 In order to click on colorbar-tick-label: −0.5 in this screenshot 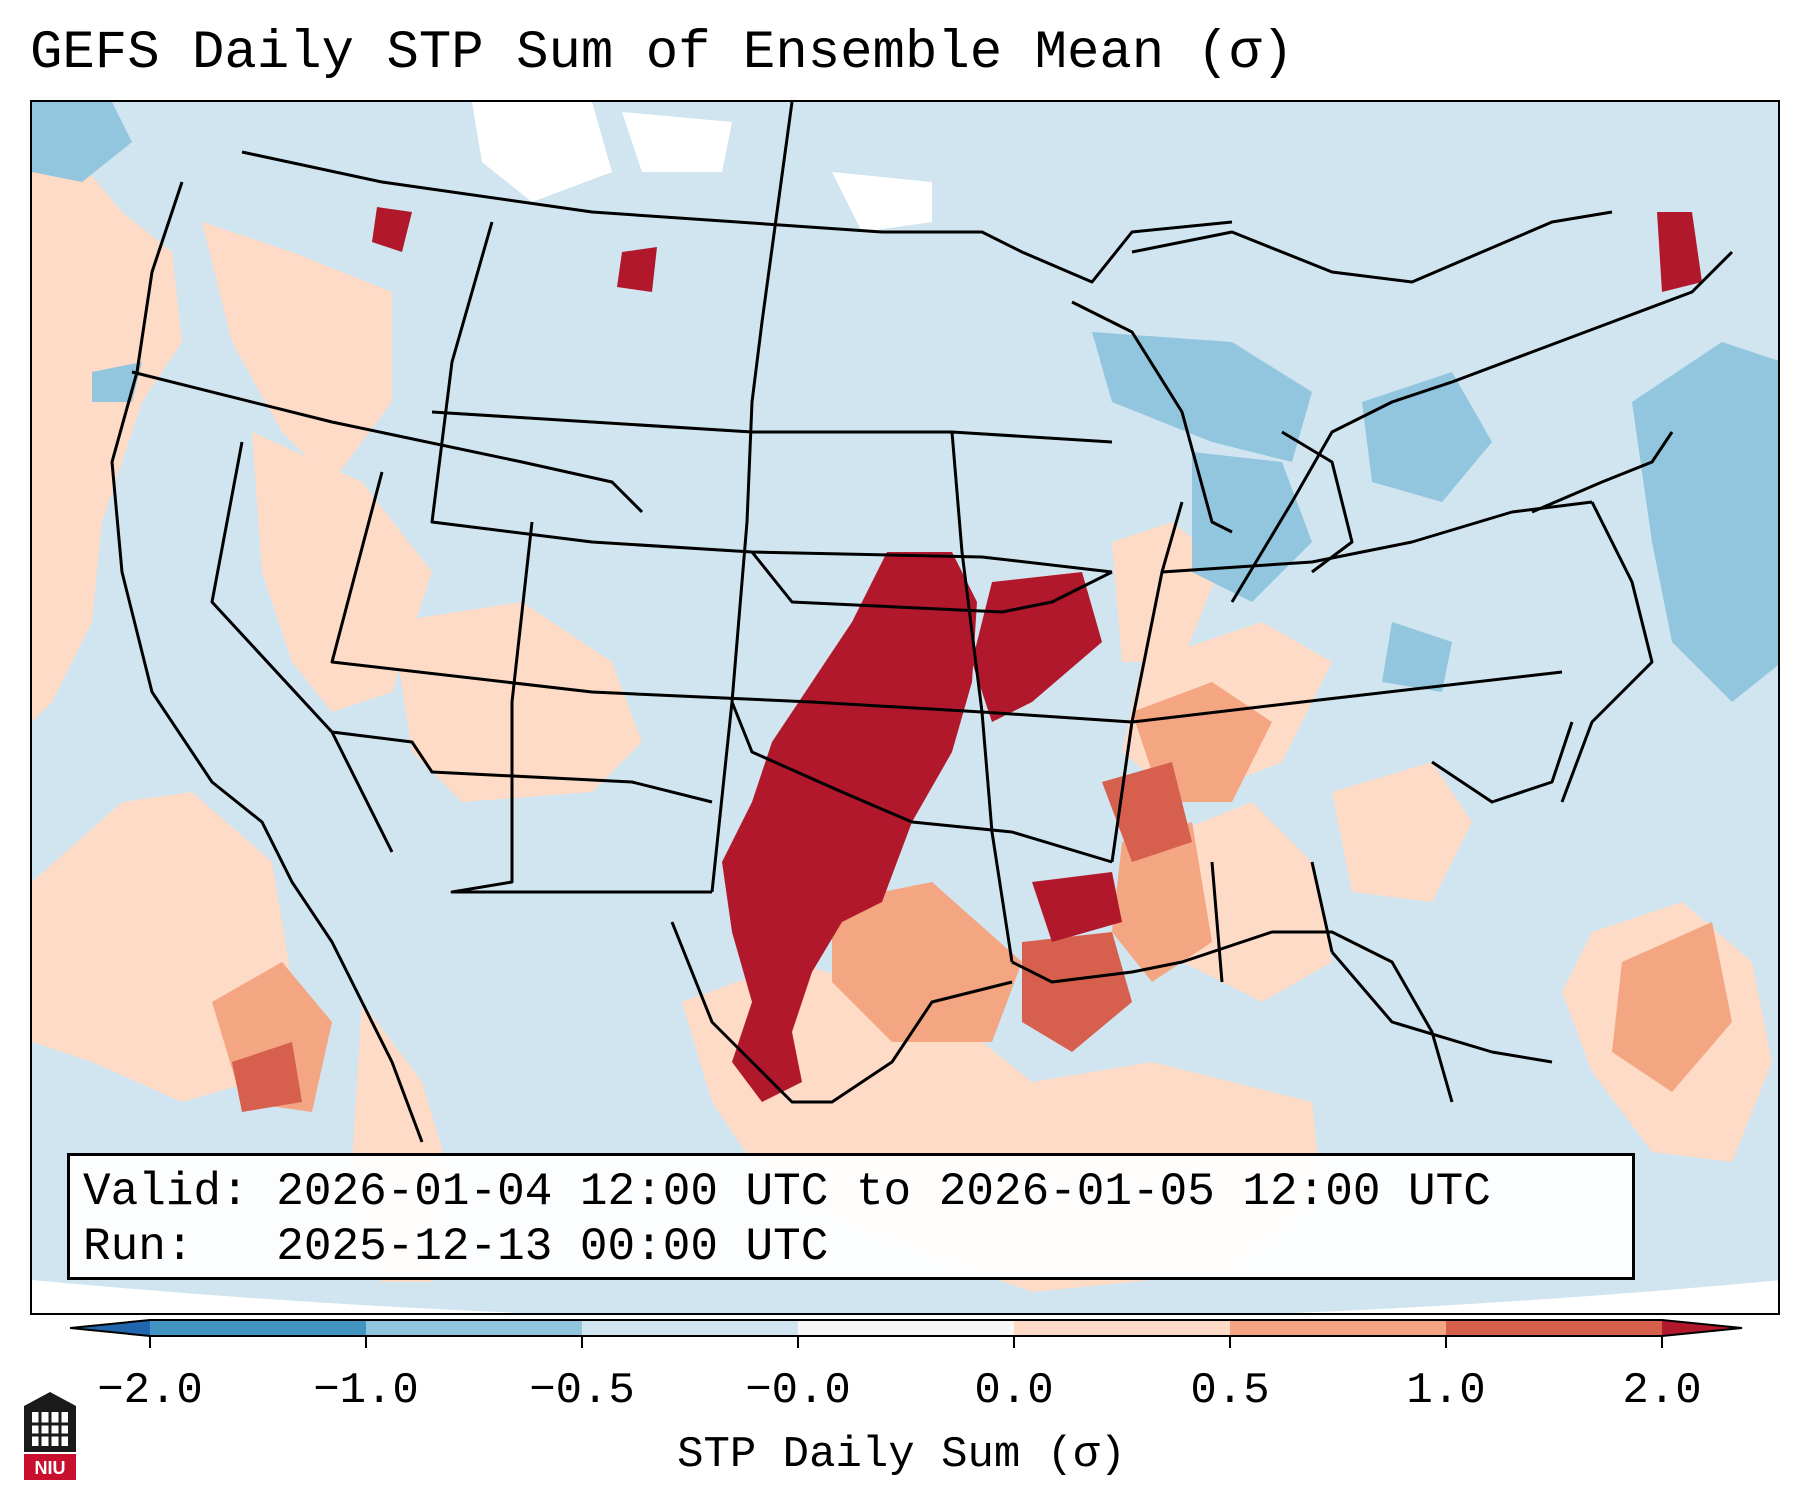, I will do `click(582, 1391)`.